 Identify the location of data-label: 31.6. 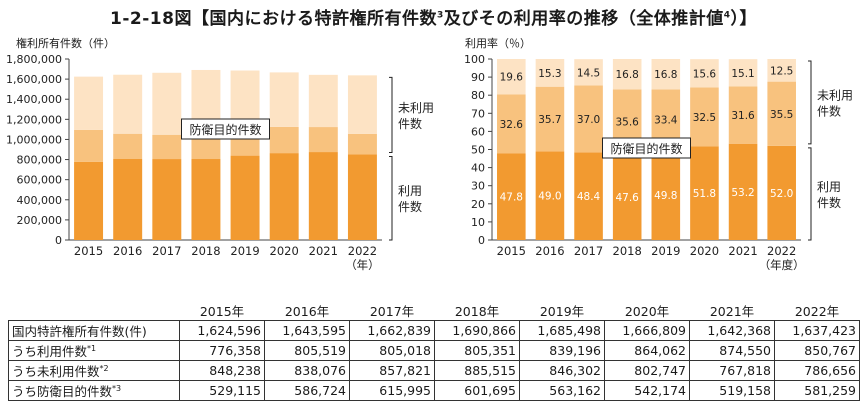
(743, 116).